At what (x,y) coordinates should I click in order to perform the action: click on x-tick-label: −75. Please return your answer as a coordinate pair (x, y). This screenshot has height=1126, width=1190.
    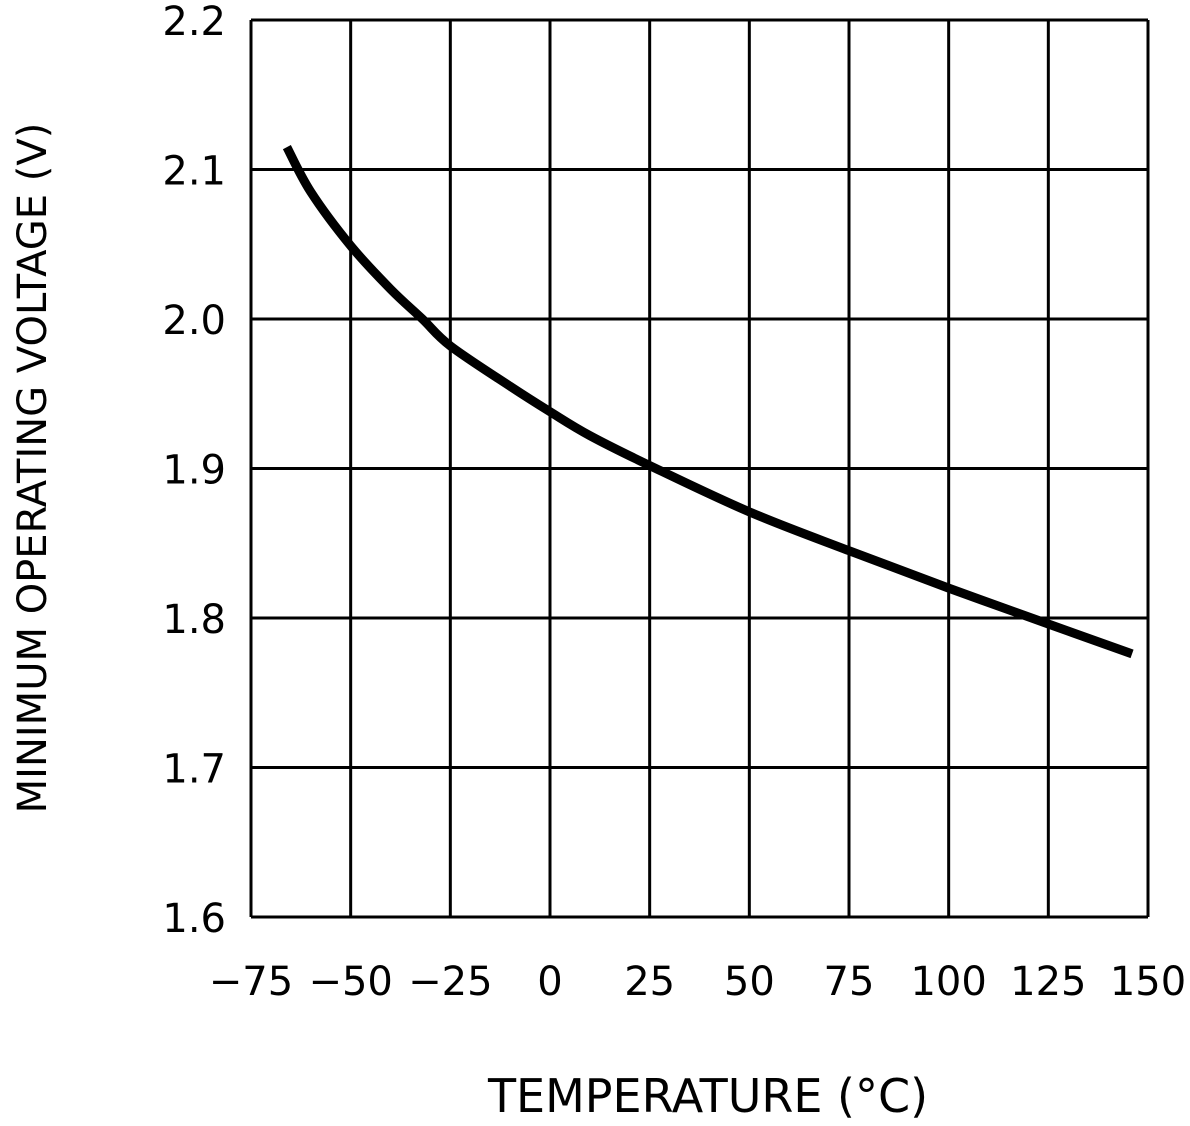
    Looking at the image, I should click on (251, 982).